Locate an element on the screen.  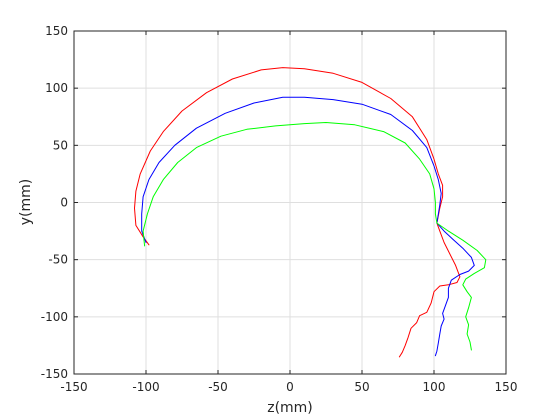
y-tick-label: 100 is located at coordinates (56, 88).